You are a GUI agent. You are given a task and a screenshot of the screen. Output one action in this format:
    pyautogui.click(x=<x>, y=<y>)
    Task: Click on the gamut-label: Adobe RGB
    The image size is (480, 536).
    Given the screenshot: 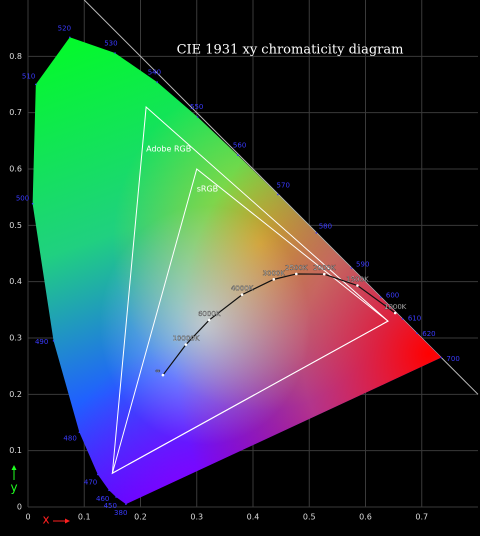 What is the action you would take?
    pyautogui.click(x=168, y=149)
    